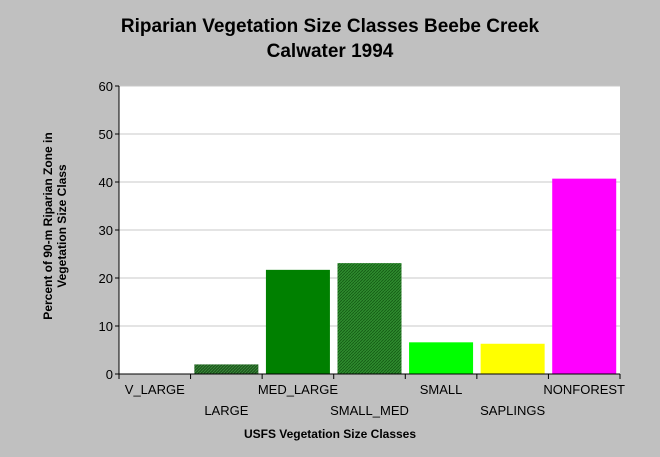 This screenshot has height=457, width=660. Describe the element at coordinates (512, 410) in the screenshot. I see `x-tick-label: SAPLINGS` at that location.